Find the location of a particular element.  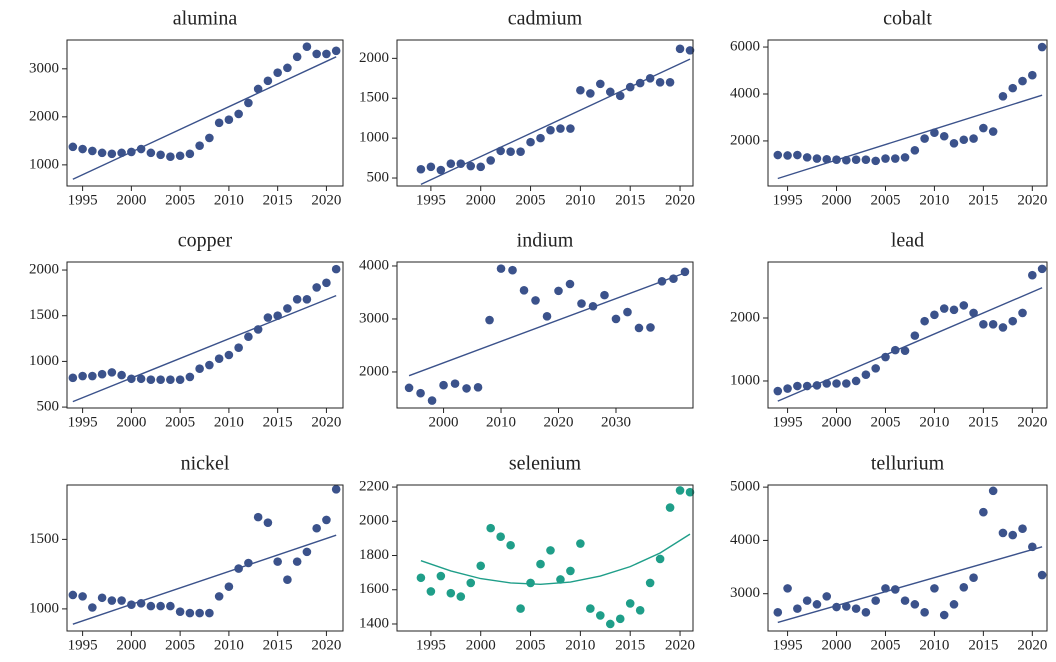

x-tick-label: 1995 is located at coordinates (83, 422).